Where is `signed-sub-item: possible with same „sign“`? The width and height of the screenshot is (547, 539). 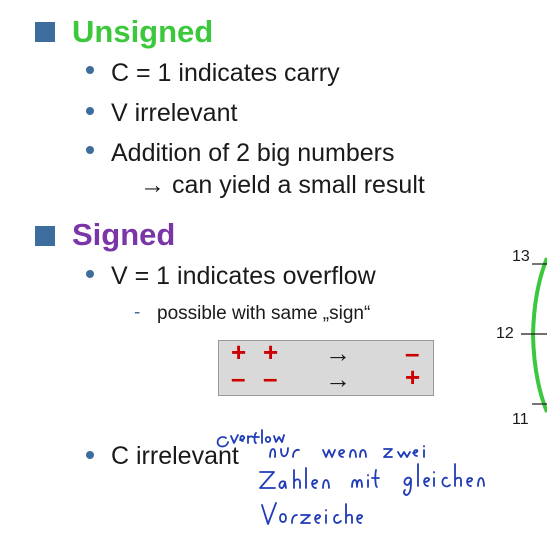
signed-sub-item: possible with same „sign“ is located at coordinates (264, 313).